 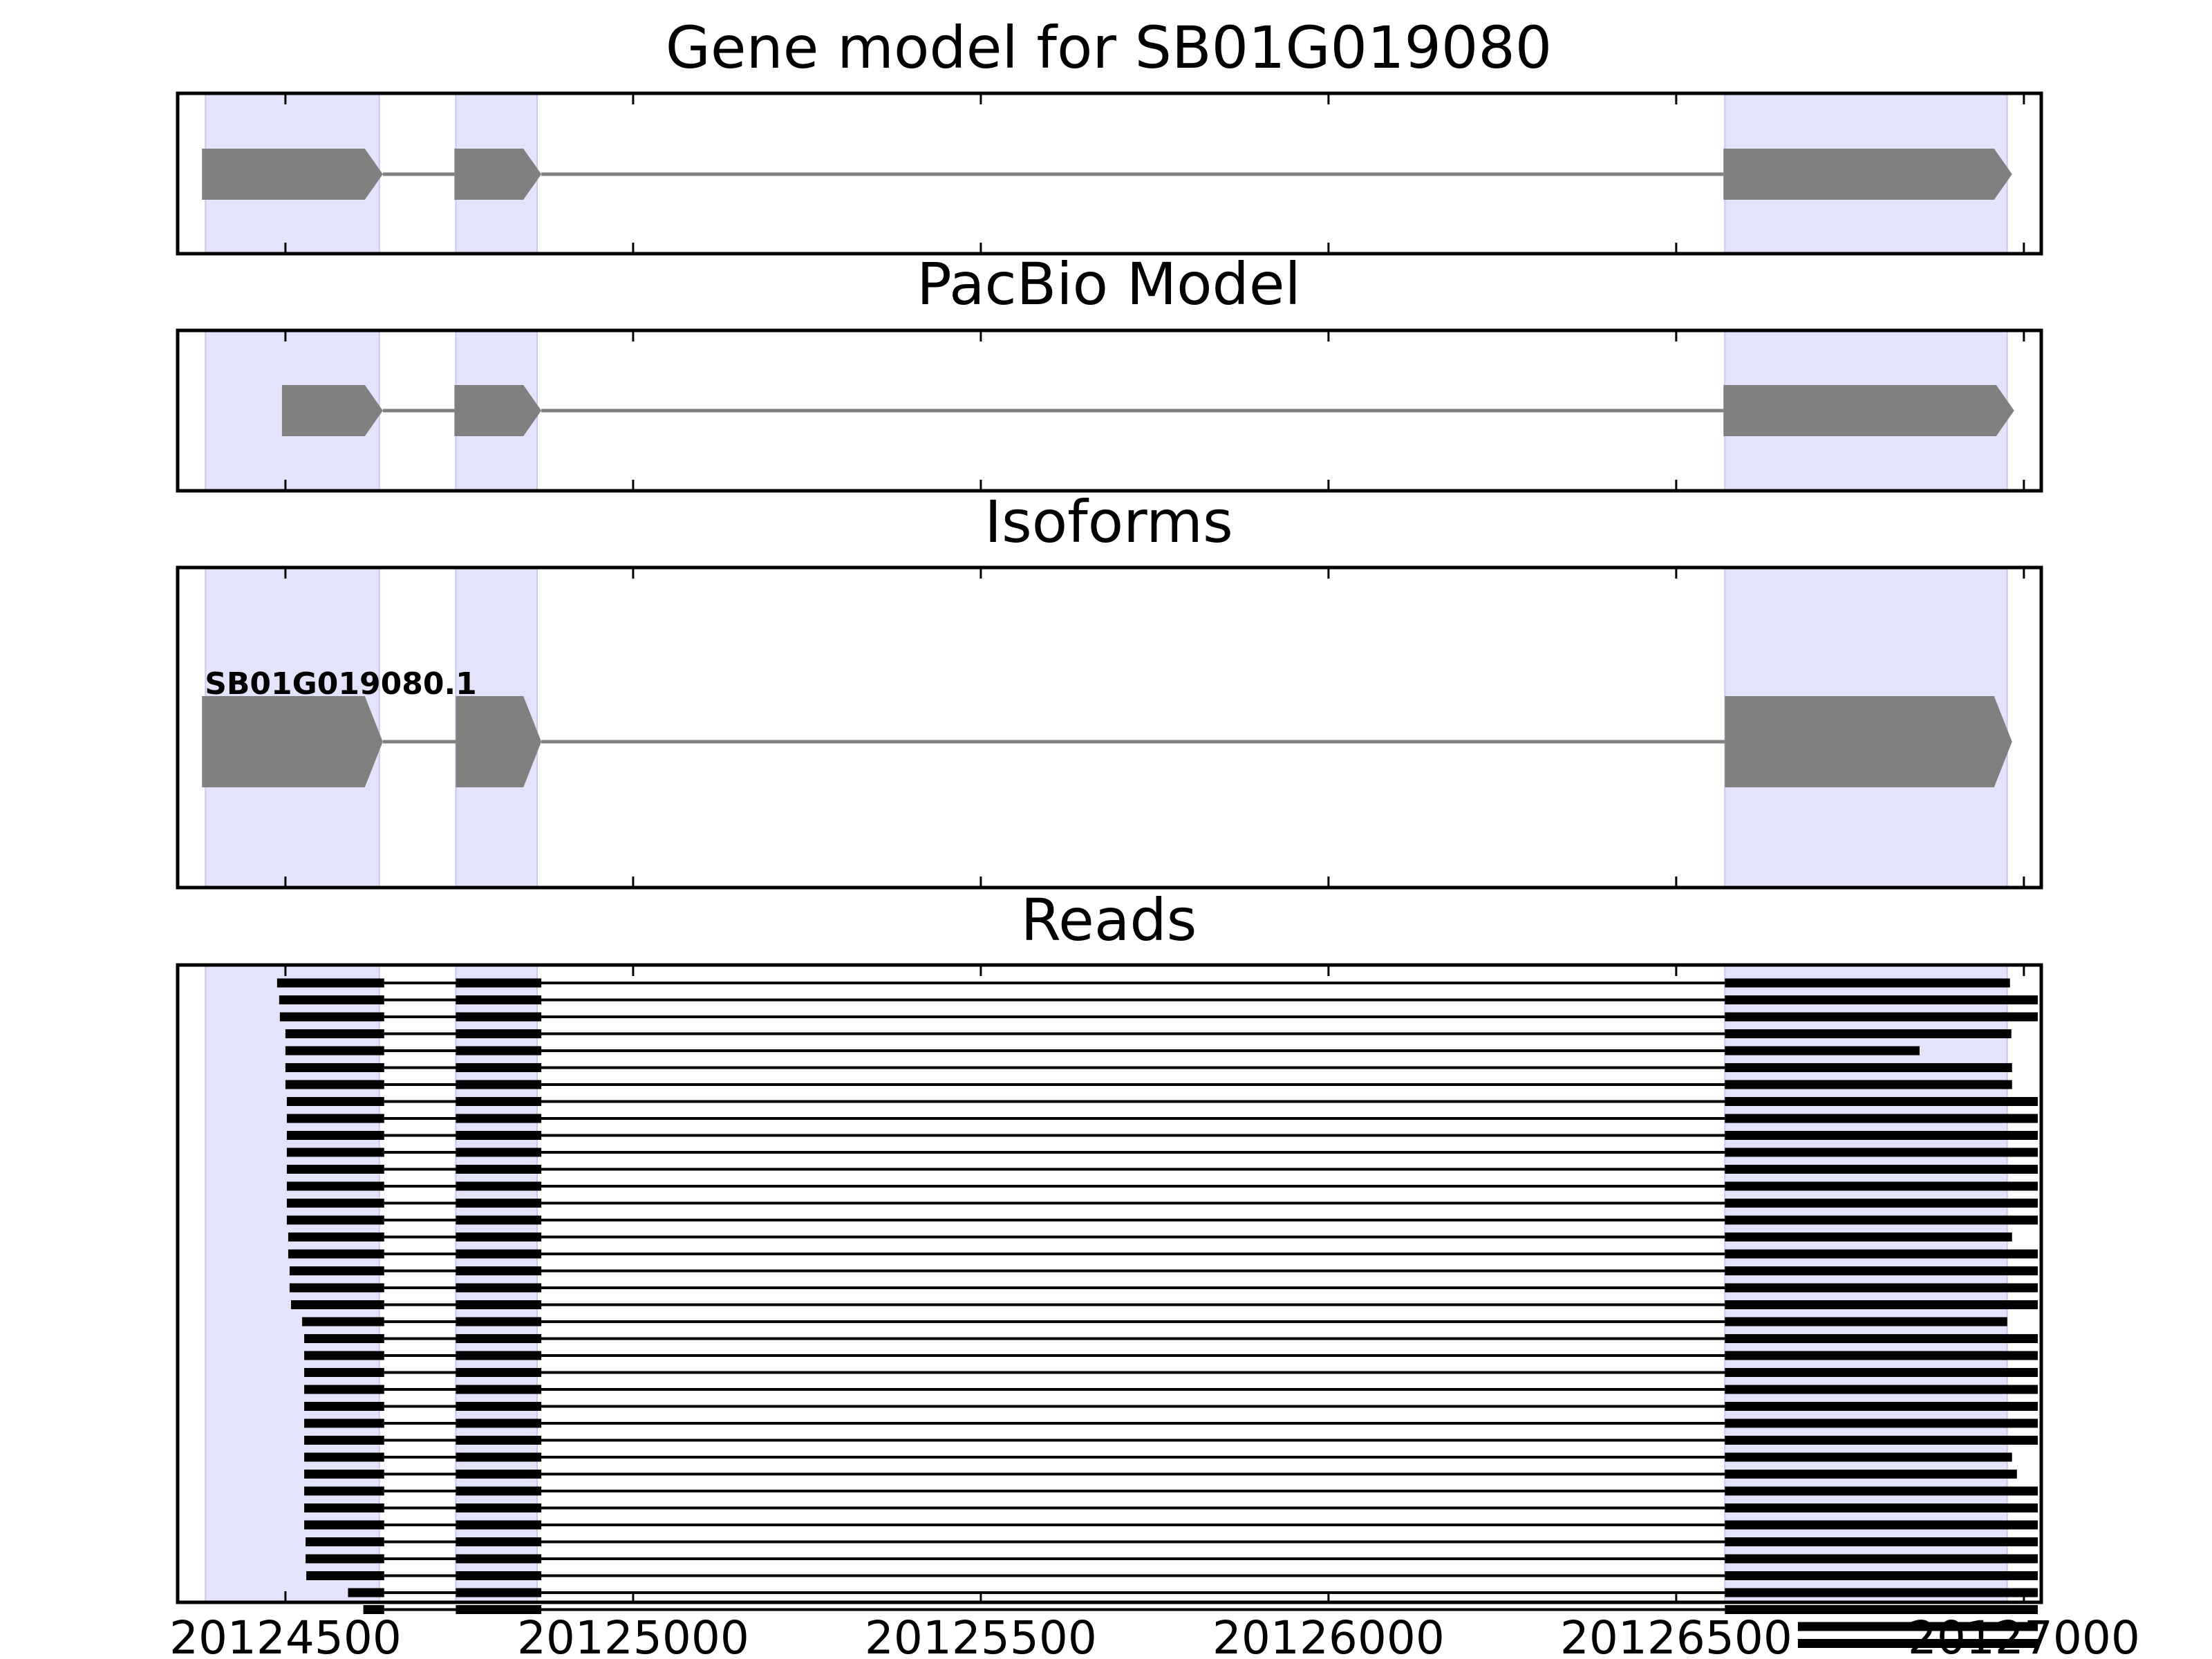 I want to click on x-tick-label: 20126500, so click(x=1676, y=1635).